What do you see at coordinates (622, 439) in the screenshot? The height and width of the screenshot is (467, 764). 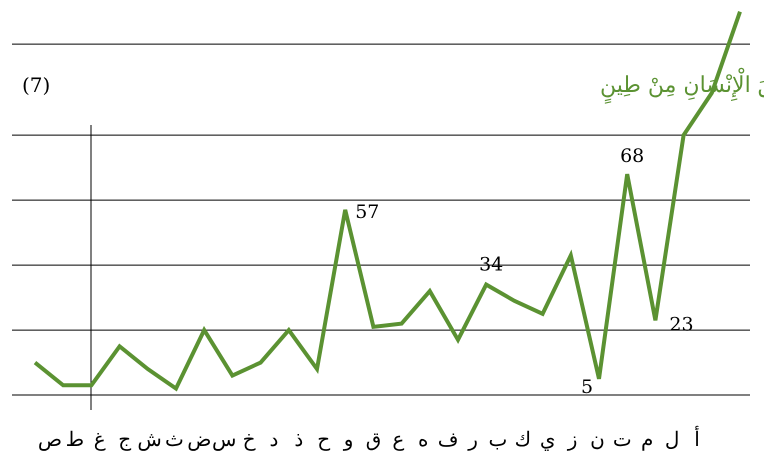 I see `x-tick-label: ت` at bounding box center [622, 439].